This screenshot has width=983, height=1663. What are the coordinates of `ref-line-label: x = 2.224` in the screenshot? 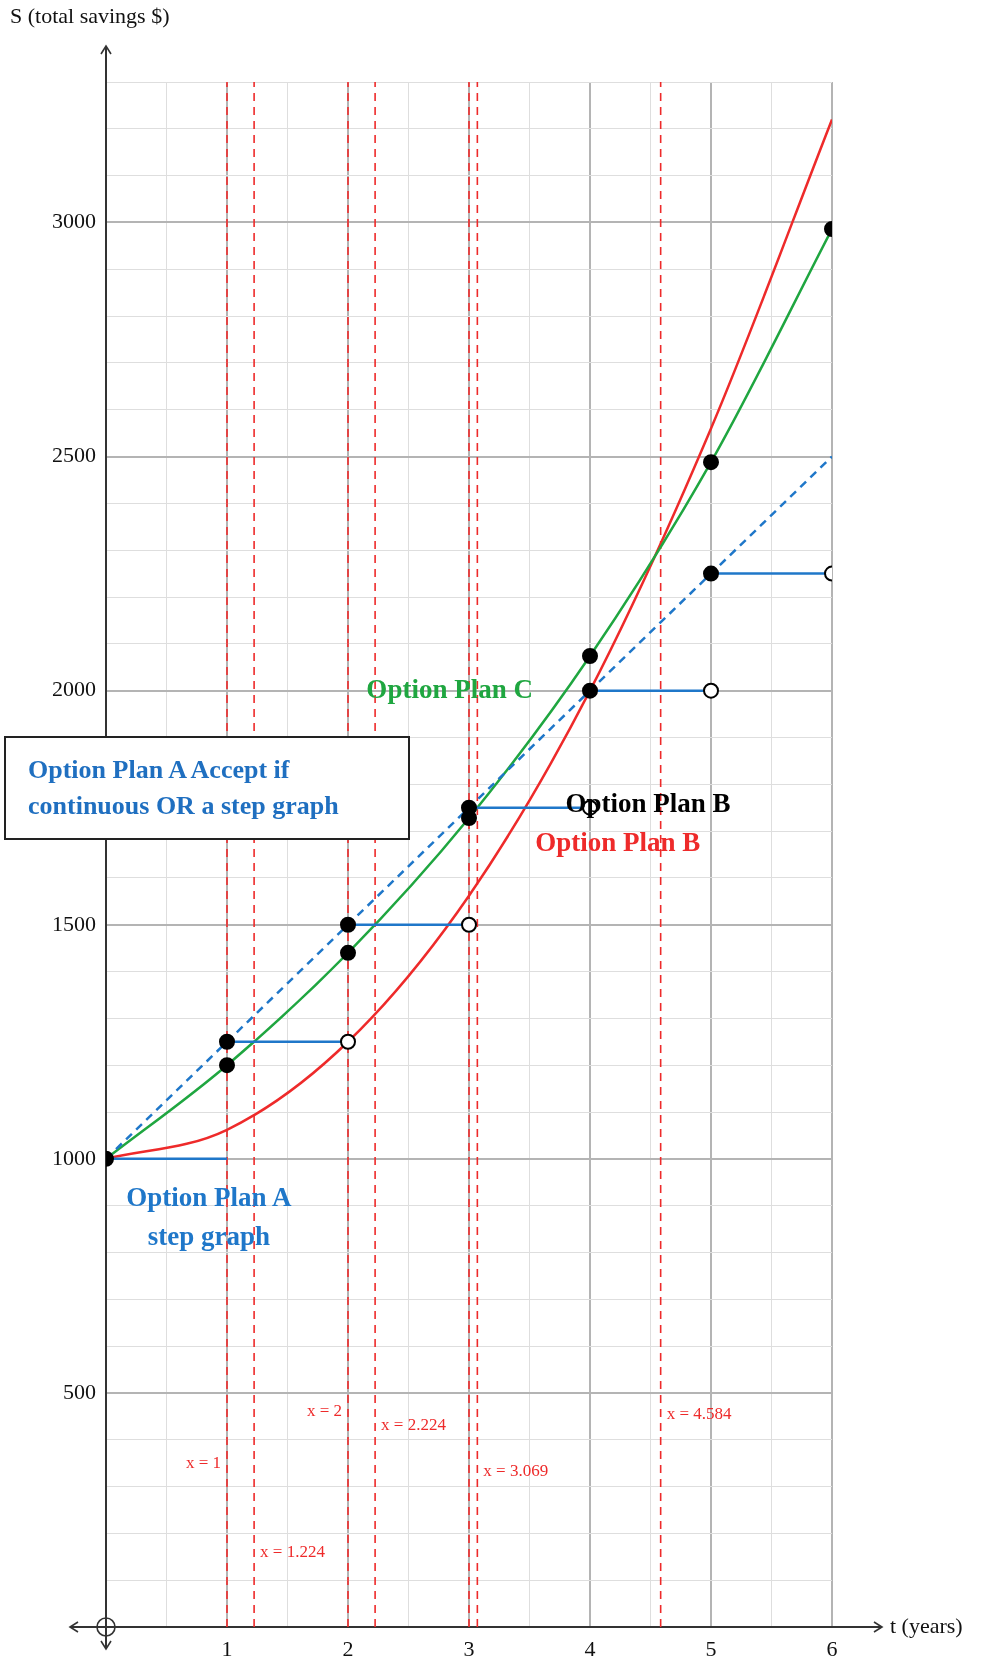 It's located at (414, 1425).